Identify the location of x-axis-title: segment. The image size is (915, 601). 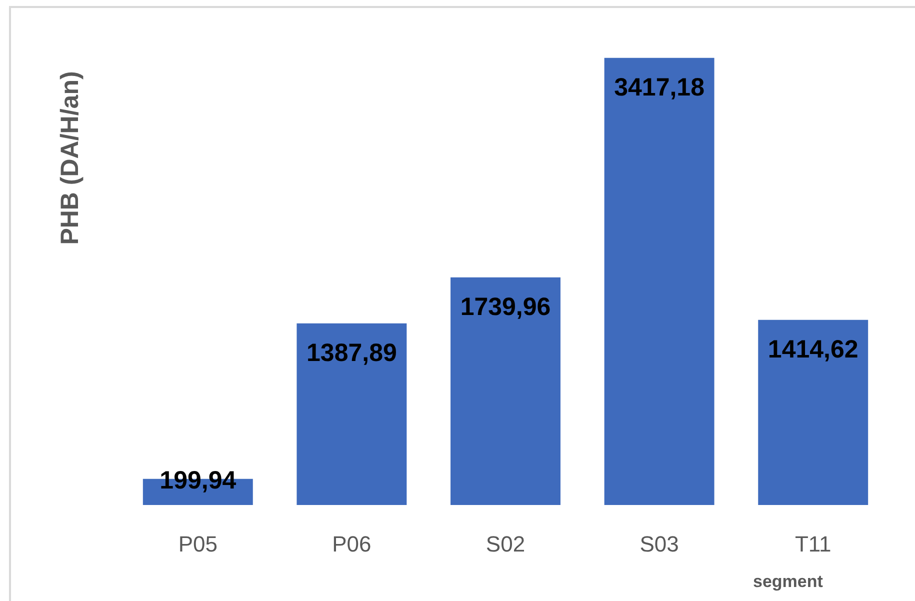
(788, 581).